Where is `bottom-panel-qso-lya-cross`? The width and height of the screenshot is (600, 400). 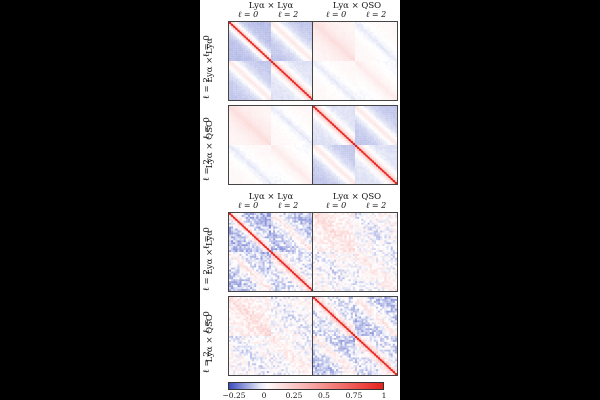 bottom-panel-qso-lya-cross is located at coordinates (271, 336).